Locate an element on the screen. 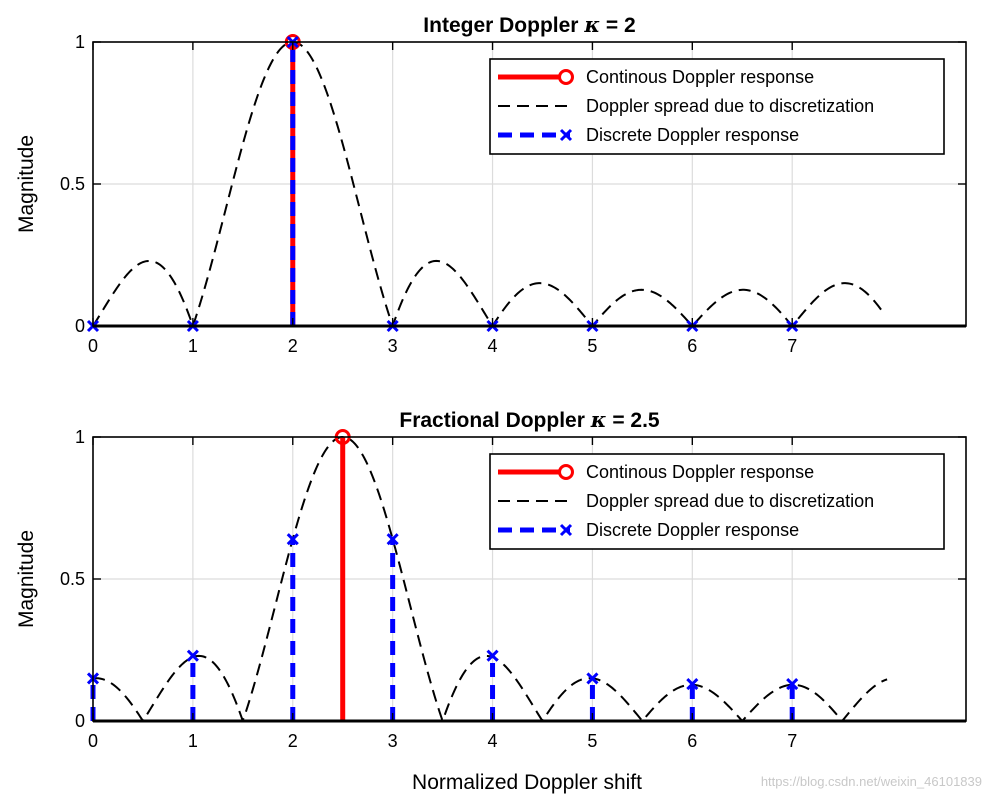 The image size is (990, 799). chart-1-y-tick-label: 0.5 is located at coordinates (72, 579).